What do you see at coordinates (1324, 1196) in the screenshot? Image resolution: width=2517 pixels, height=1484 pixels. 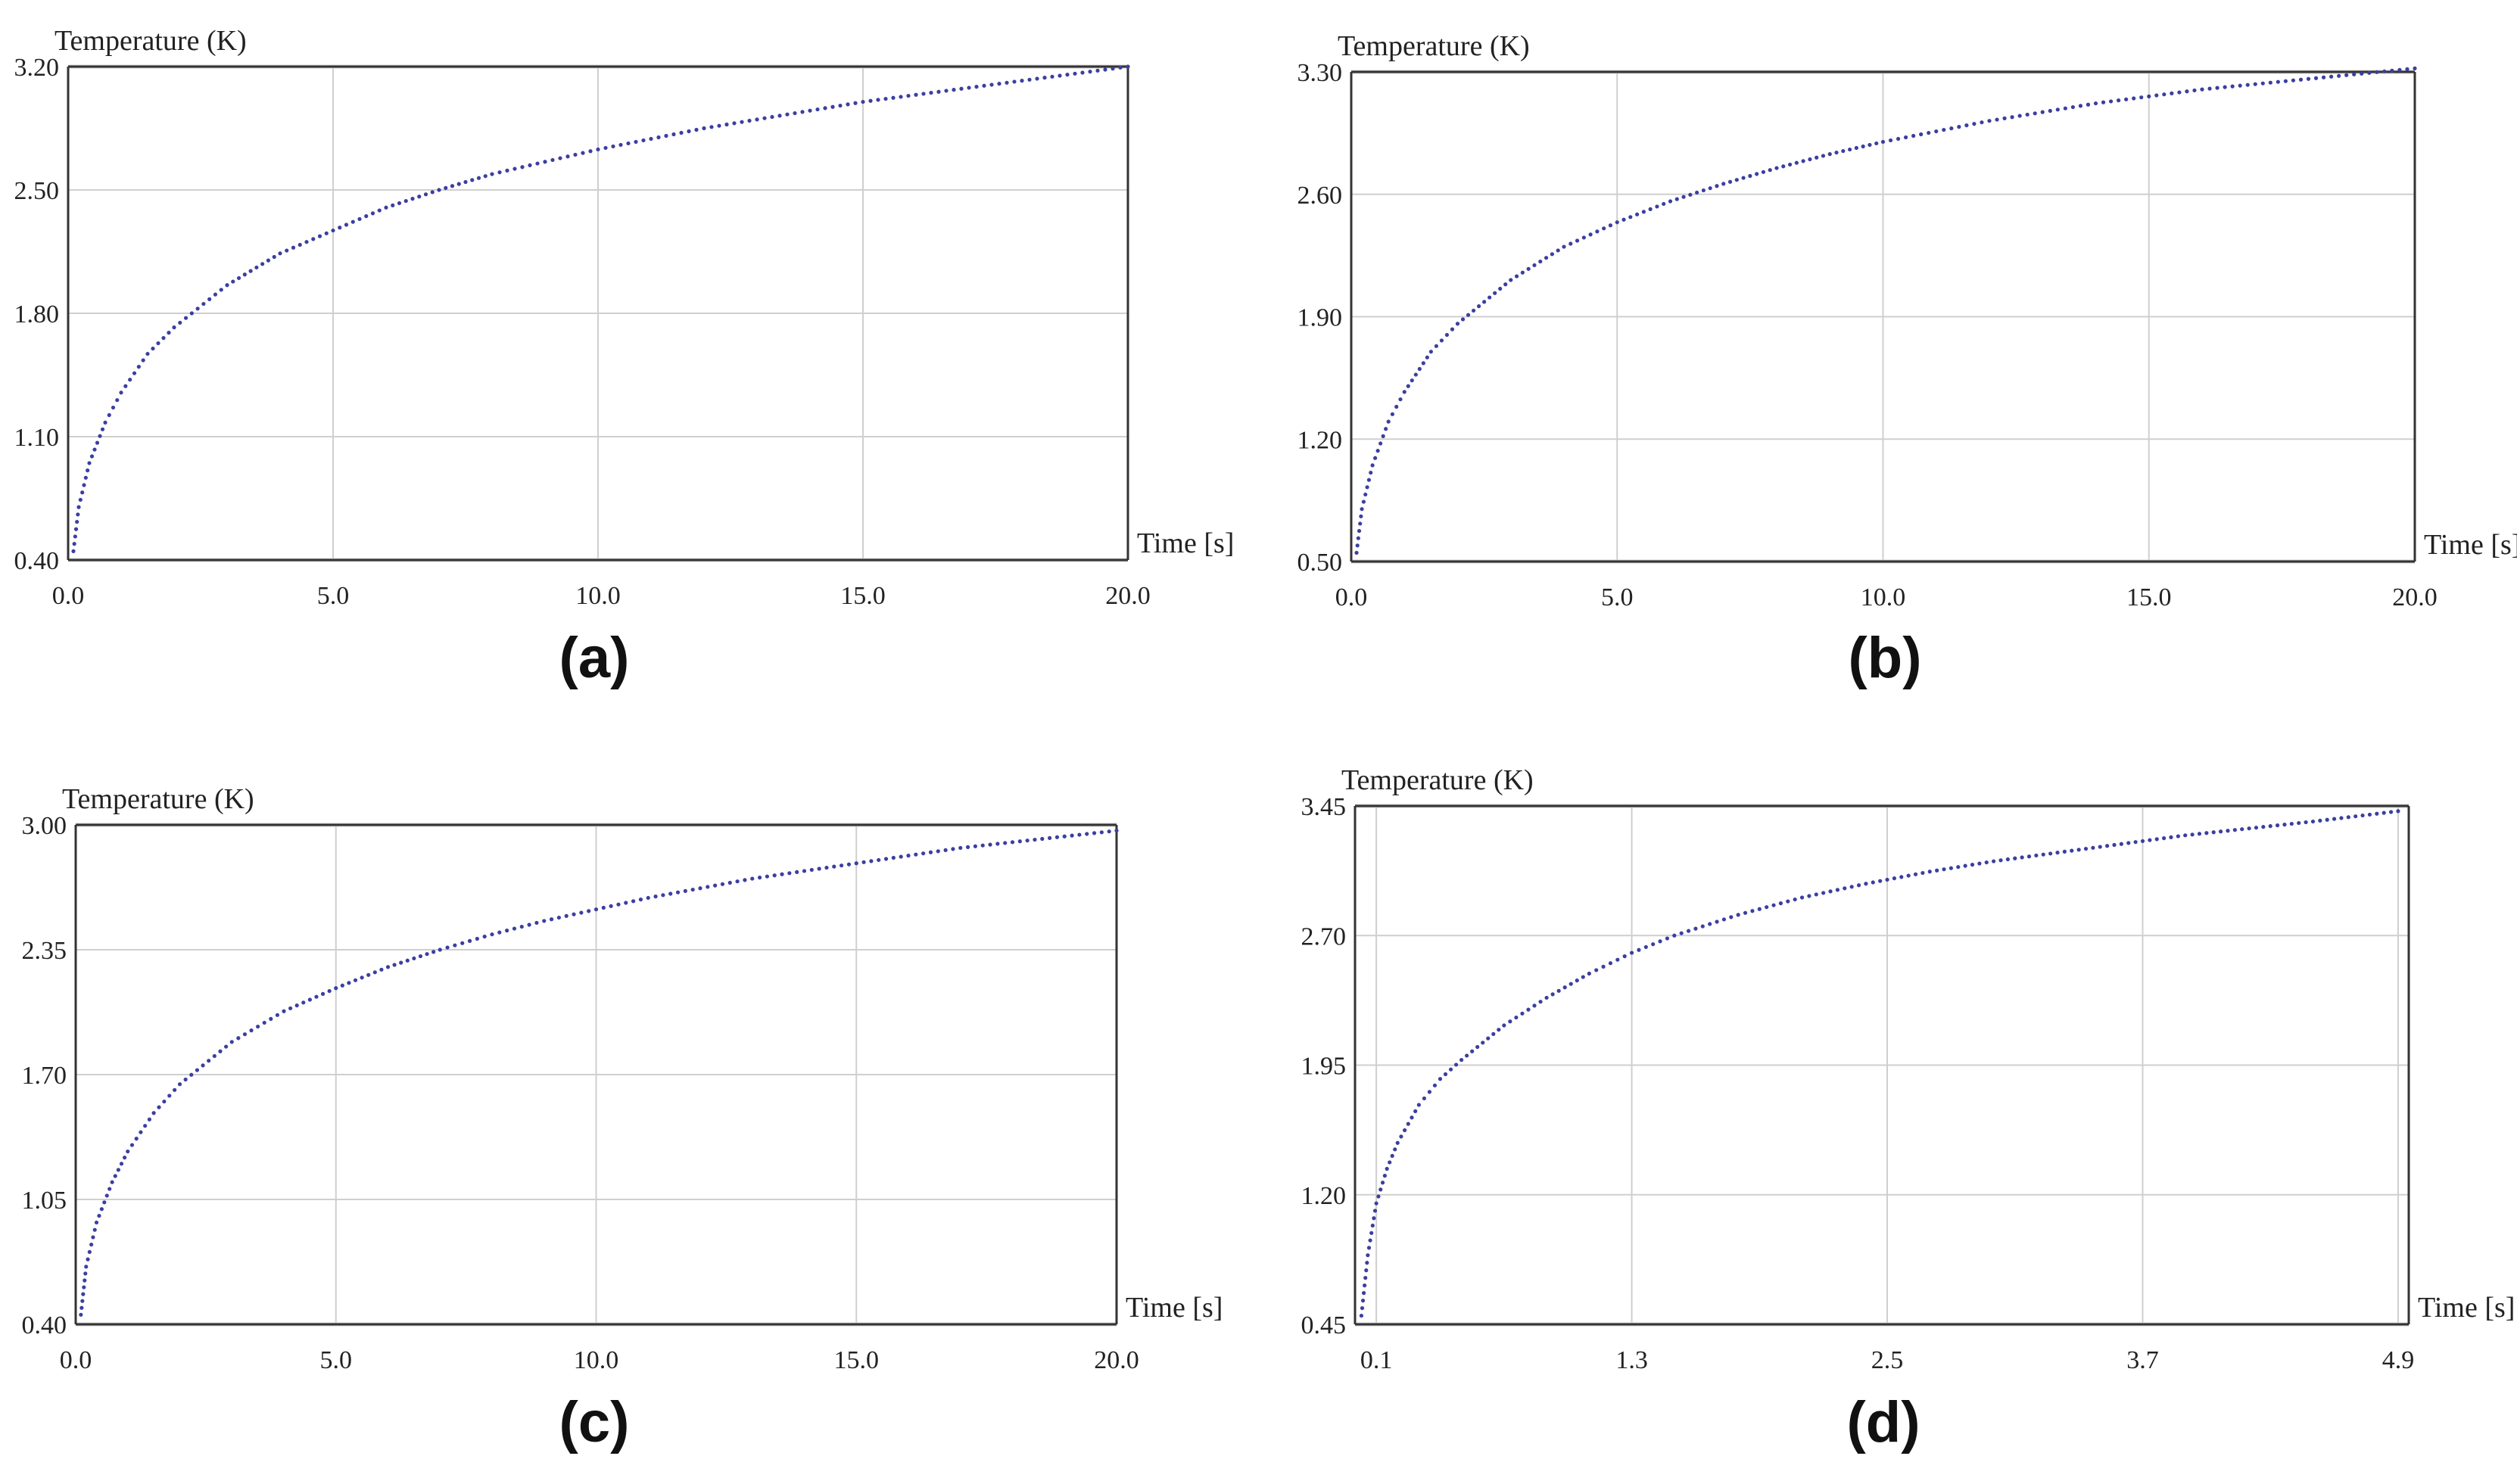 I see `y-tick-label: 1.20` at bounding box center [1324, 1196].